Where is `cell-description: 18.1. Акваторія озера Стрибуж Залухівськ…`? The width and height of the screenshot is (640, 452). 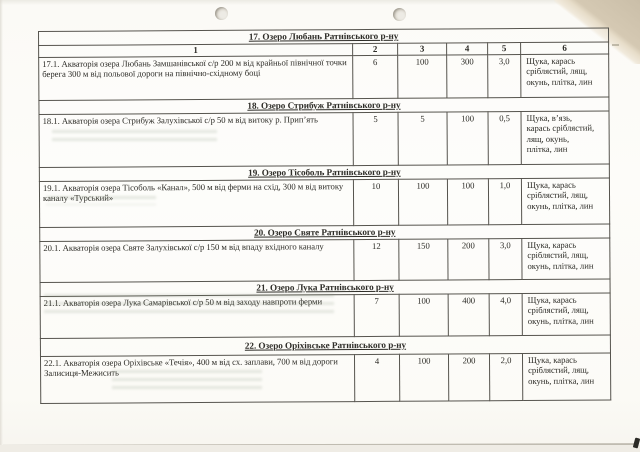 cell-description: 18.1. Акваторія озера Стрибуж Залухівськ… is located at coordinates (196, 140).